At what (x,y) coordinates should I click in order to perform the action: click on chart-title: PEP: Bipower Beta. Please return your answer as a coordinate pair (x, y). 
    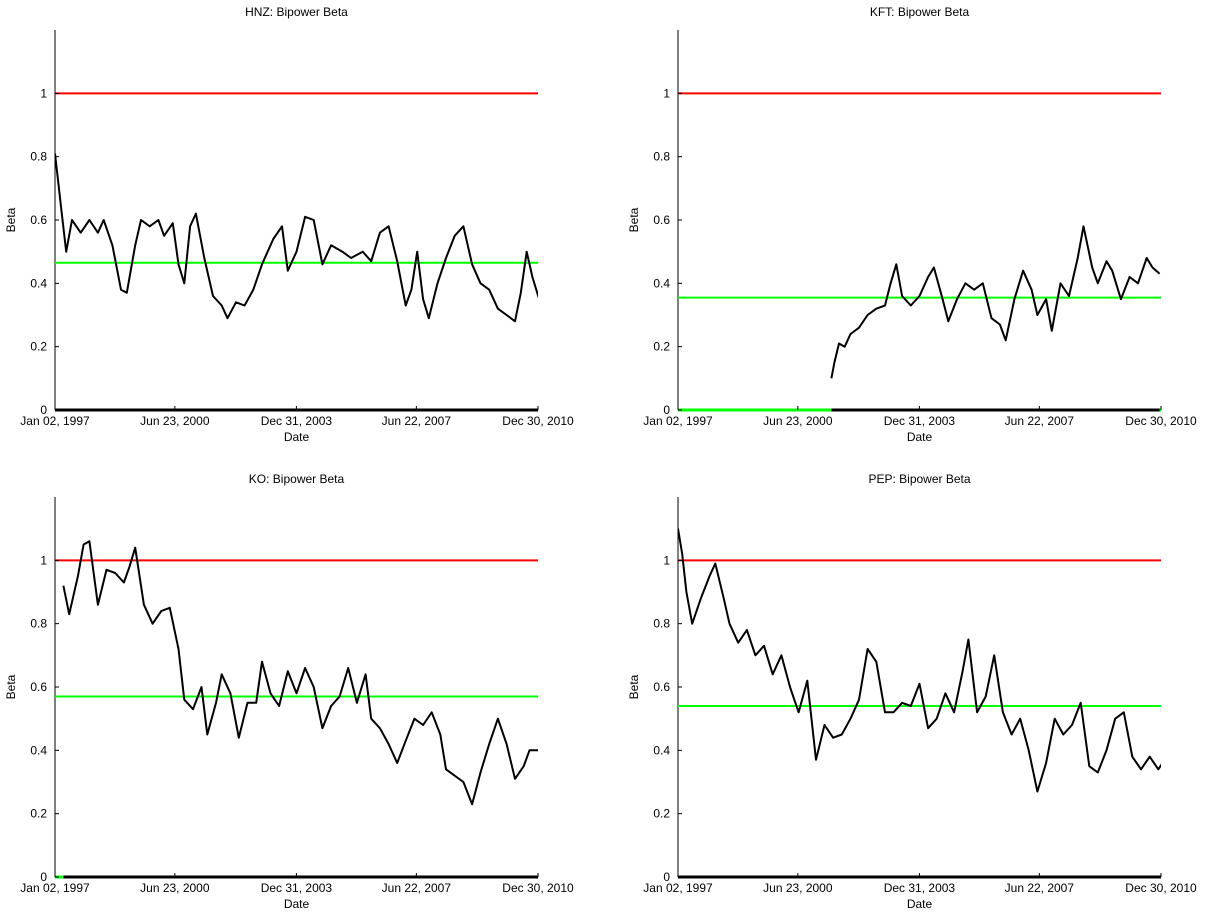
    Looking at the image, I should click on (919, 479).